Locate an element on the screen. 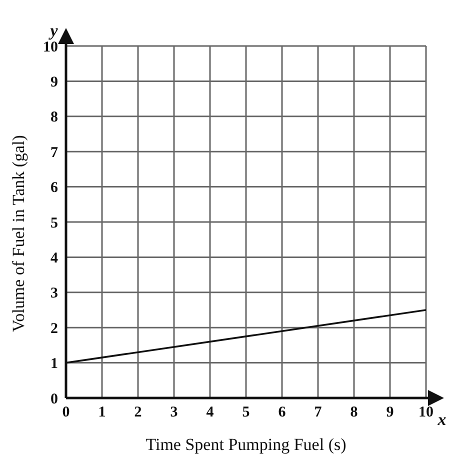 The width and height of the screenshot is (456, 458). x-tick-label: 8 is located at coordinates (354, 412).